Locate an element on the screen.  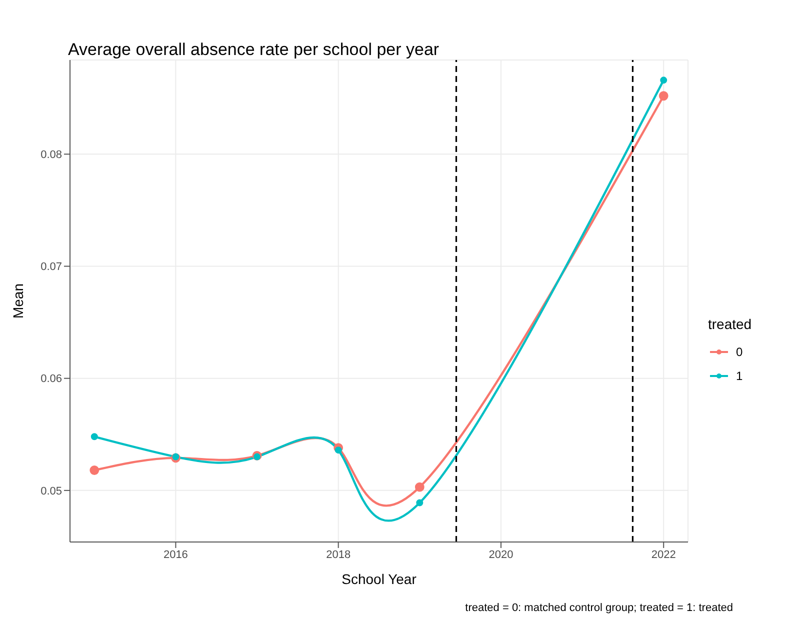
text: treated = 0: matched control group; treated = 1: treated is located at coordinates (599, 608).